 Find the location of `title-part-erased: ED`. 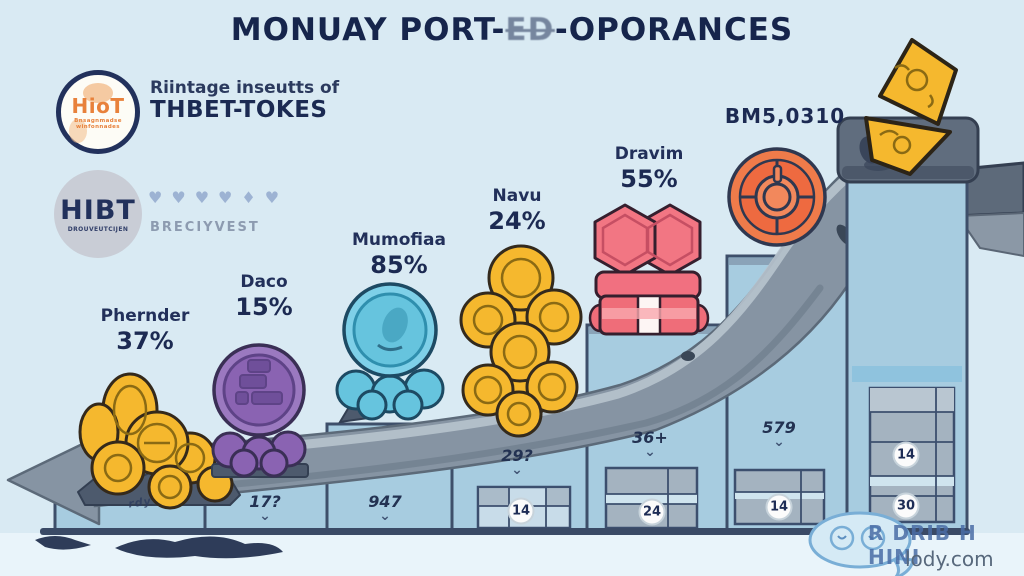

title-part-erased: ED is located at coordinates (530, 30).